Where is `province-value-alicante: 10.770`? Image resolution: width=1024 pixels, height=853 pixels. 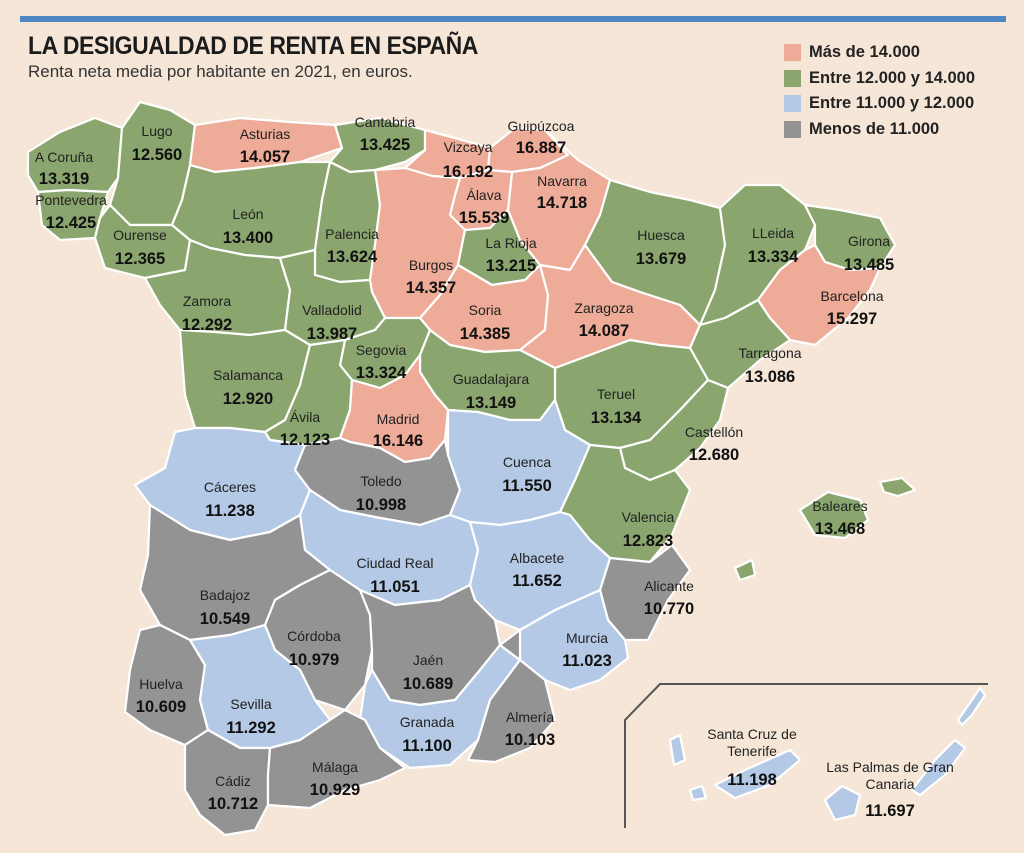 province-value-alicante: 10.770 is located at coordinates (669, 609).